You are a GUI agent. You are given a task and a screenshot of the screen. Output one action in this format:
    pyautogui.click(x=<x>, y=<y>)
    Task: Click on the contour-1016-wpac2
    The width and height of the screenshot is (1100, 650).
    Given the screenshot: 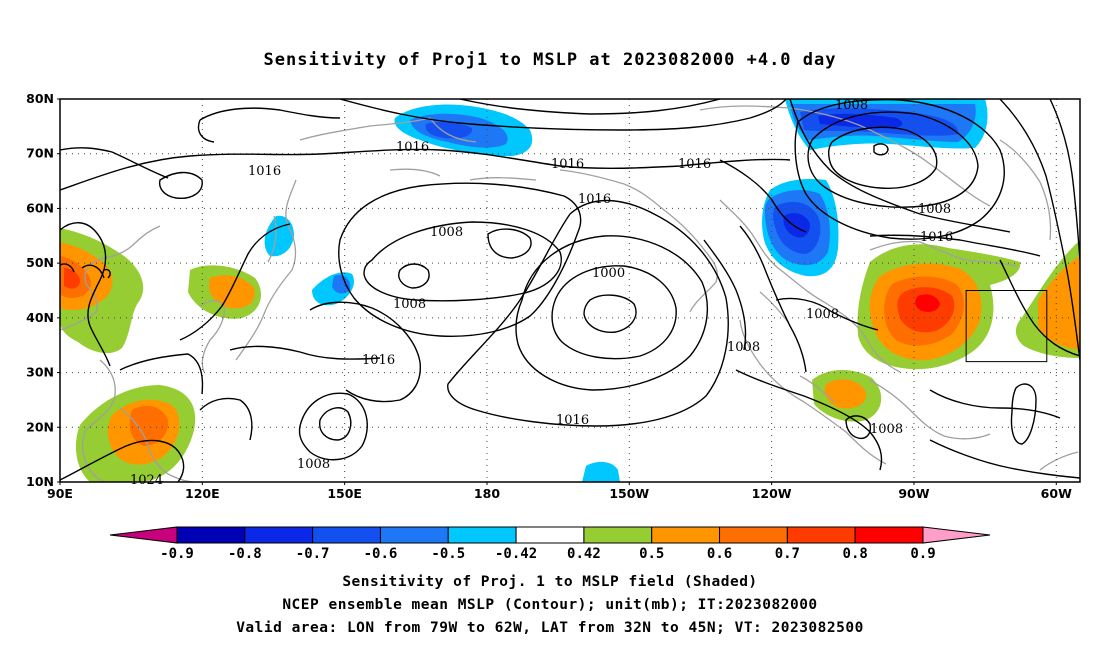 What is the action you would take?
    pyautogui.click(x=305, y=352)
    